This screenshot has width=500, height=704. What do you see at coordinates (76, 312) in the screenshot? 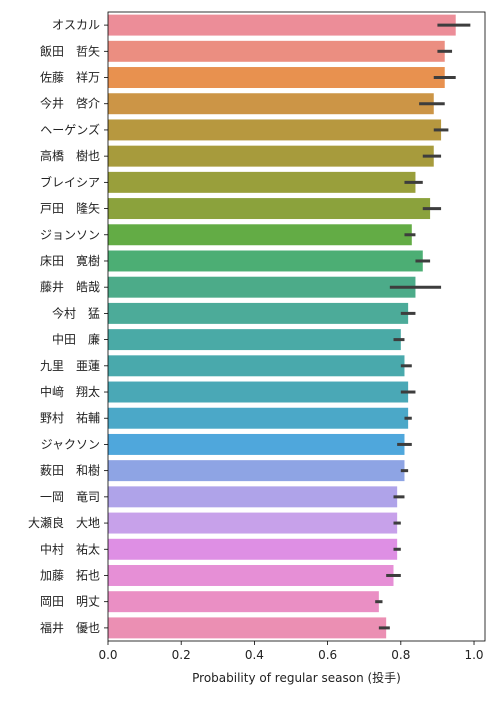
I see `y-tick-label: 今村 猛` at bounding box center [76, 312].